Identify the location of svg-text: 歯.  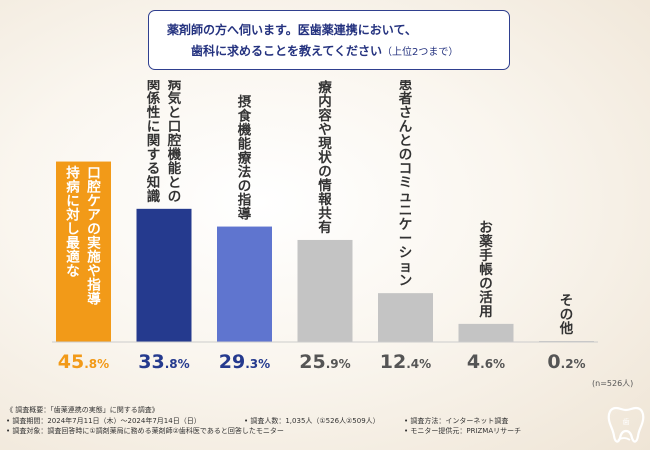
(626, 421).